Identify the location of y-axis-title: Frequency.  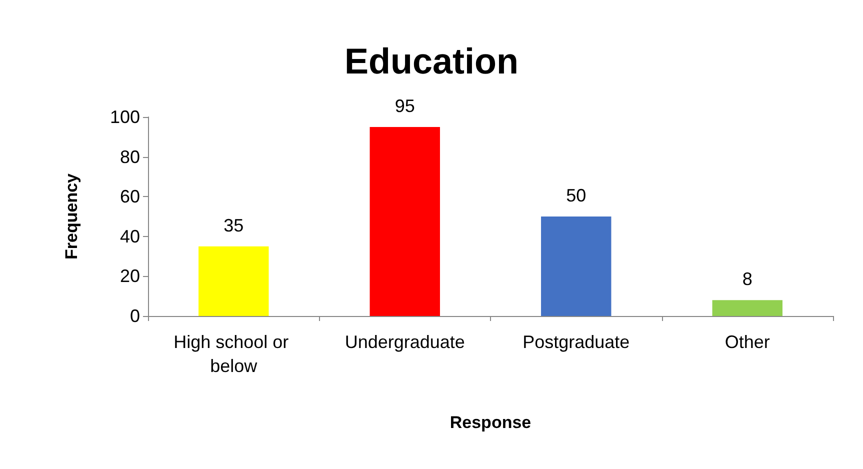
(71, 216).